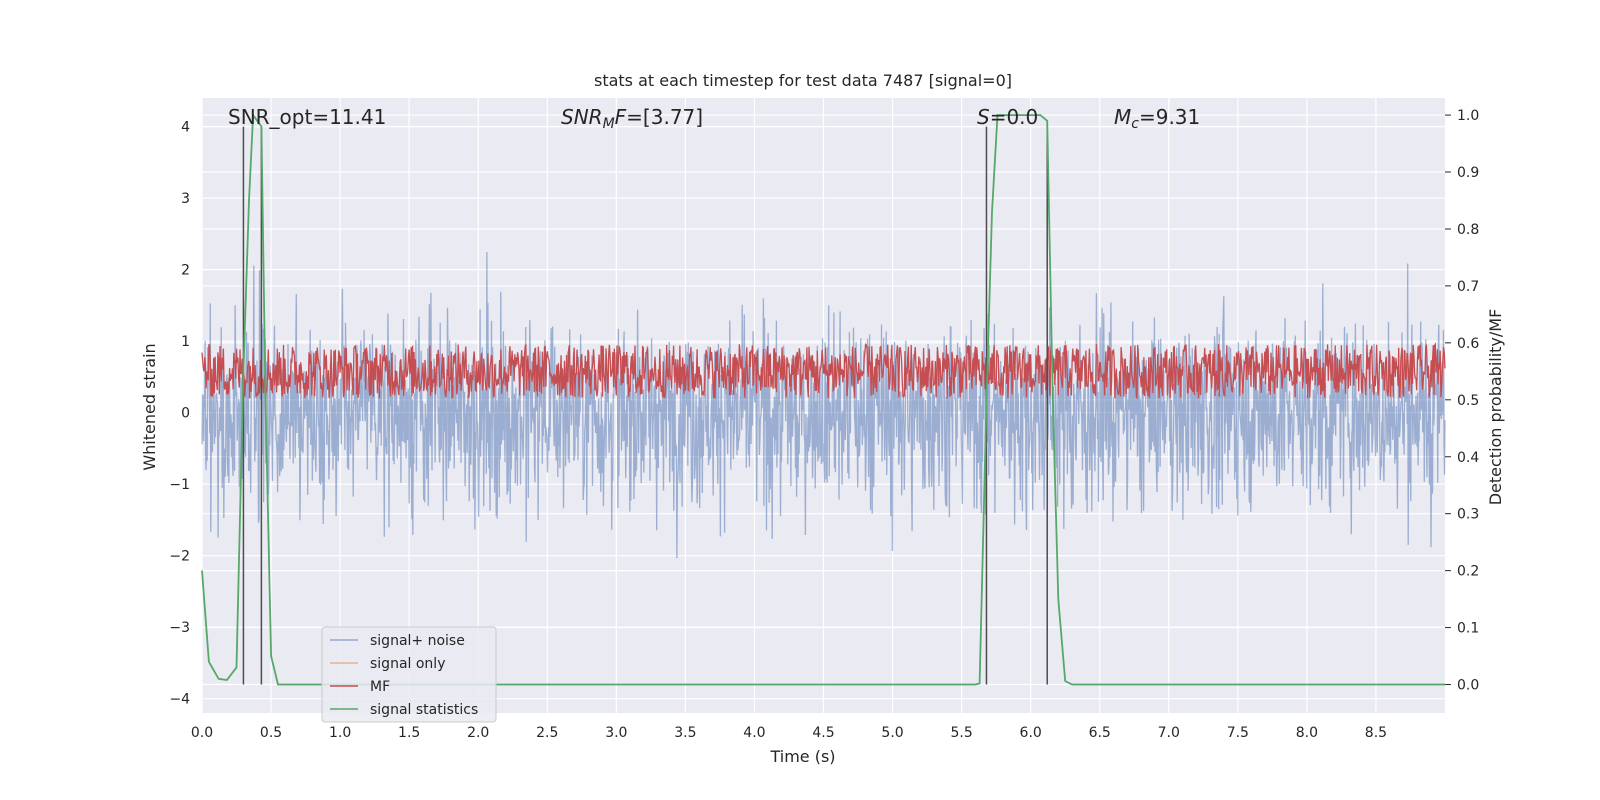  What do you see at coordinates (202, 733) in the screenshot?
I see `x-tick-label: 0.0` at bounding box center [202, 733].